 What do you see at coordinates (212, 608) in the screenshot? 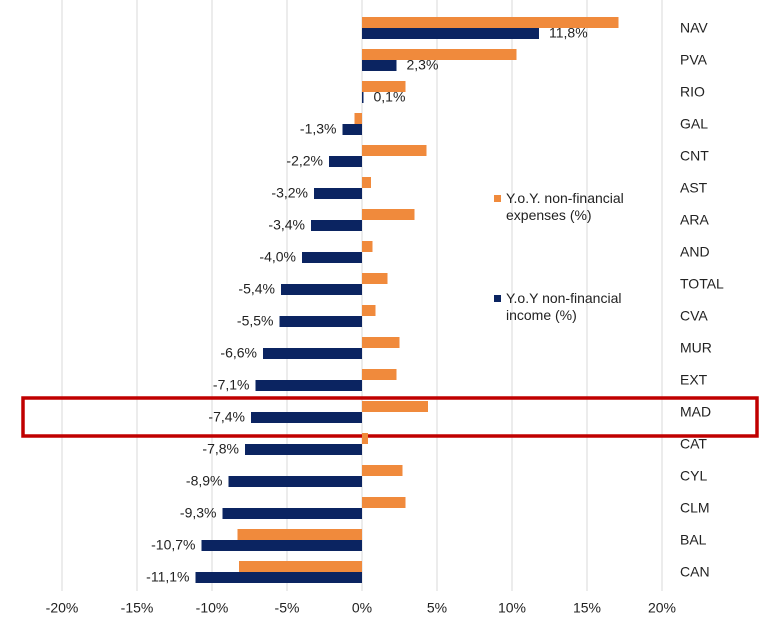
I see `x-tick-label: -10%` at bounding box center [212, 608].